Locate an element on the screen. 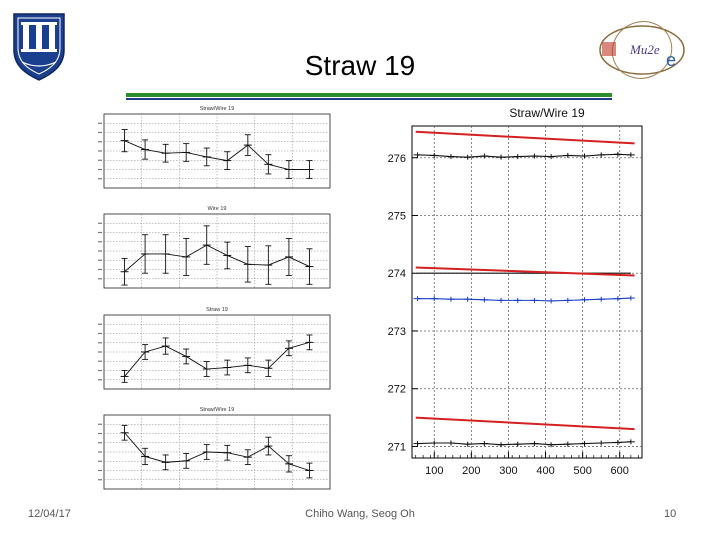 Image resolution: width=720 pixels, height=540 pixels. page-number: 10 is located at coordinates (670, 514).